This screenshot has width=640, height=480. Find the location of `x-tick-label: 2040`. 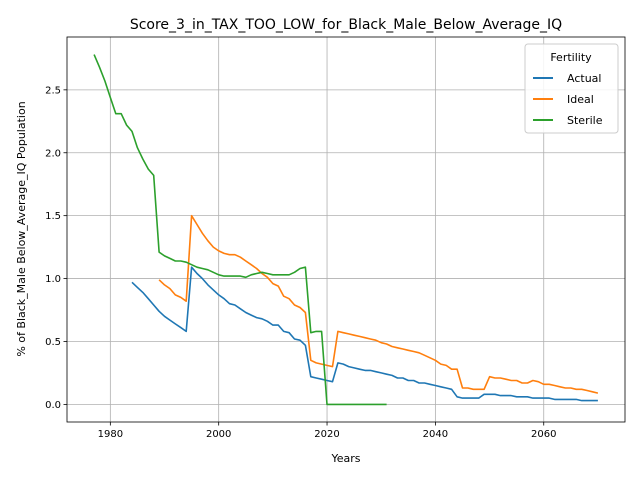

x-tick-label: 2040 is located at coordinates (435, 434).